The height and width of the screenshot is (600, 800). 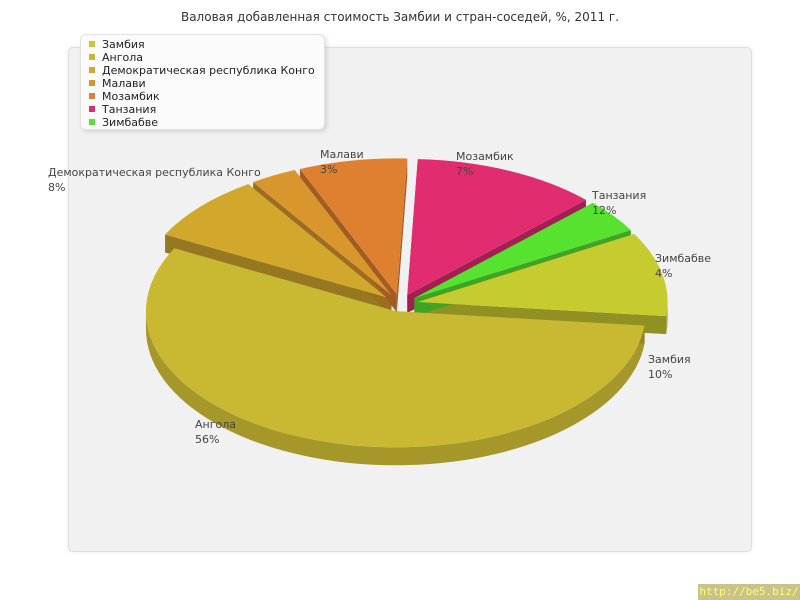 What do you see at coordinates (206, 83) in the screenshot?
I see `legend-item-malawi: Малави` at bounding box center [206, 83].